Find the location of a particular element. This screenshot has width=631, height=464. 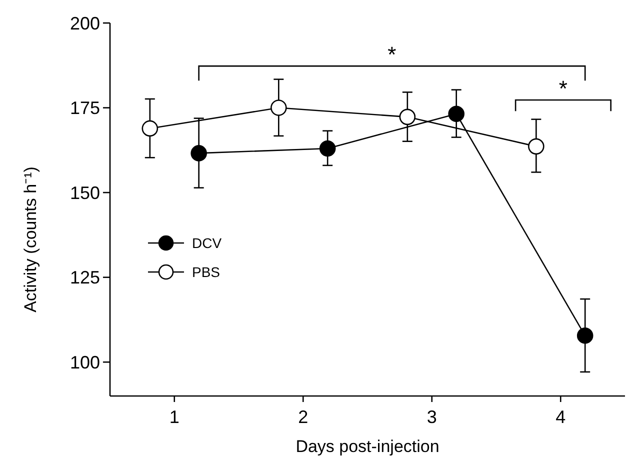

y-tick-label: 200 is located at coordinates (85, 23).